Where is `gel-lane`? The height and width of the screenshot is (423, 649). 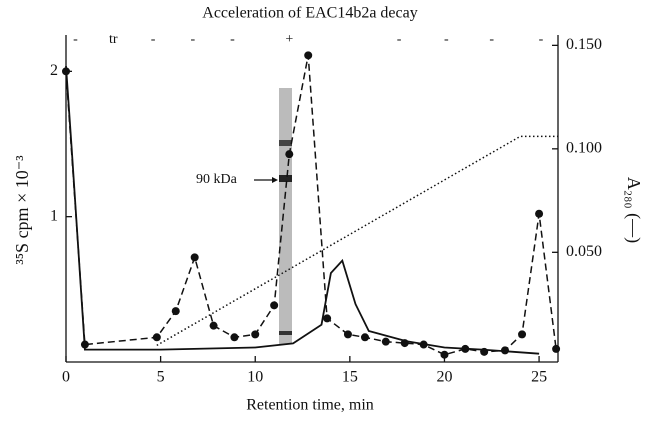
gel-lane is located at coordinates (285, 216).